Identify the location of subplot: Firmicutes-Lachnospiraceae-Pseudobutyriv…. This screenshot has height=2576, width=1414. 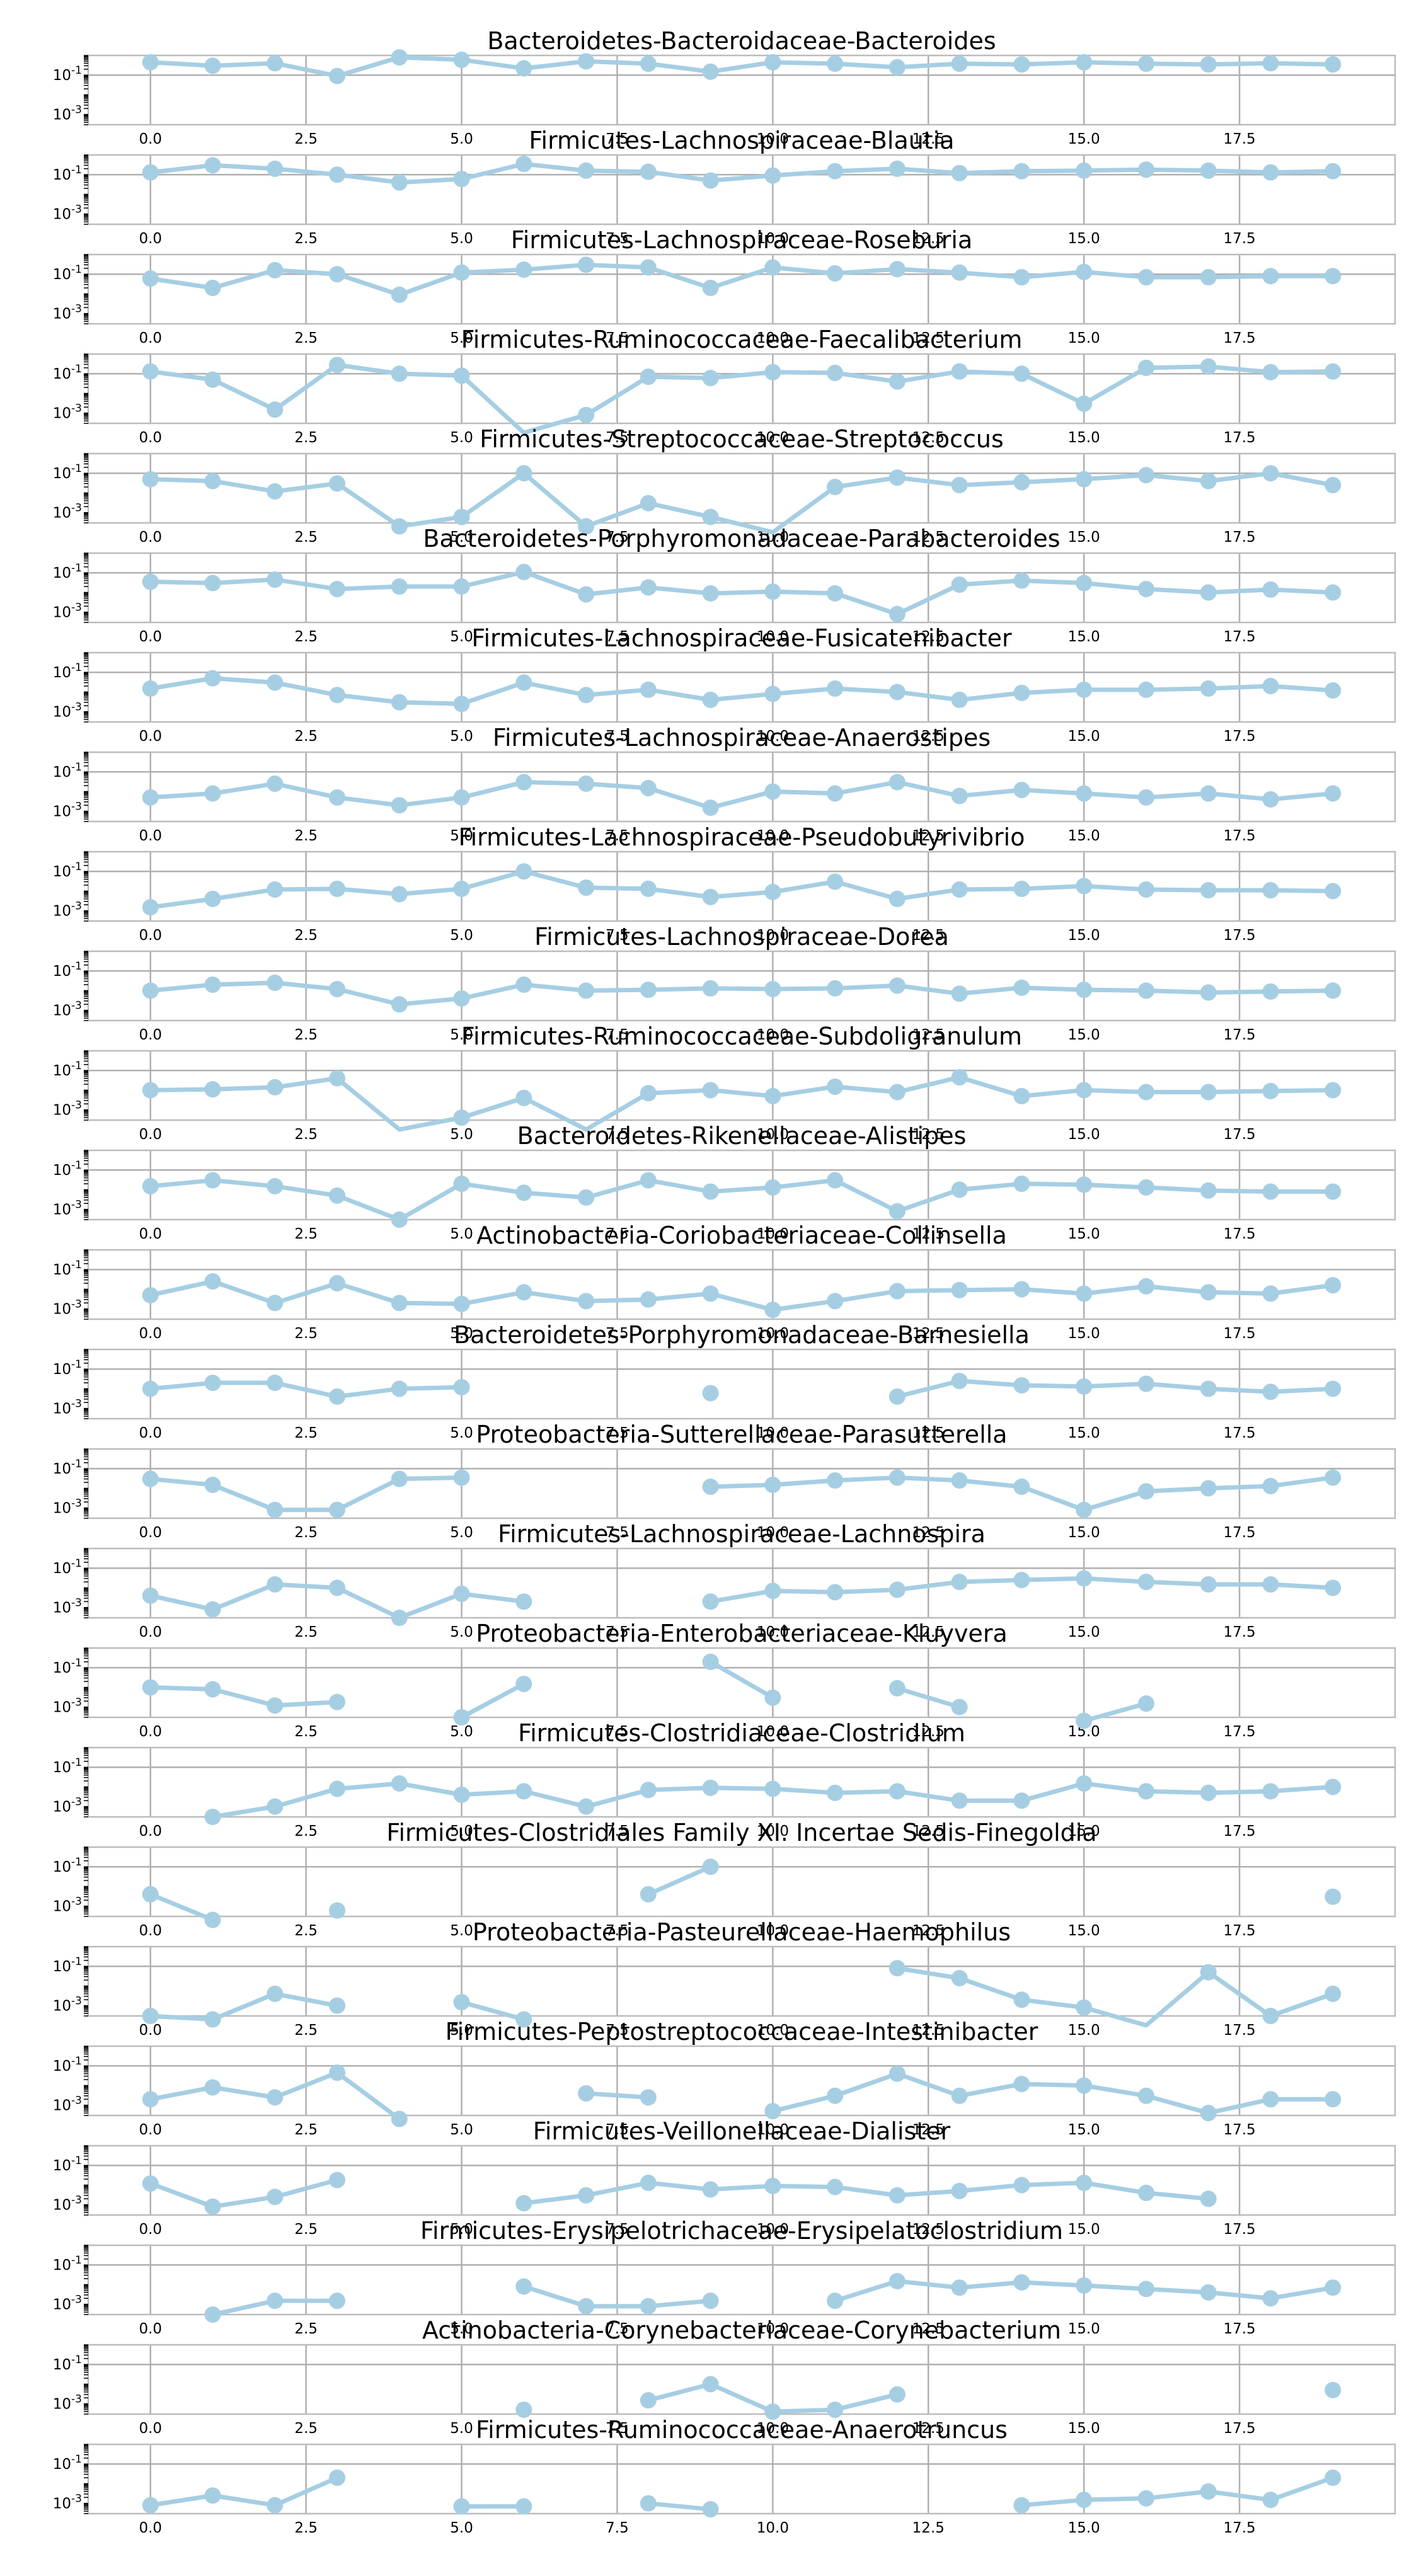
(724, 884).